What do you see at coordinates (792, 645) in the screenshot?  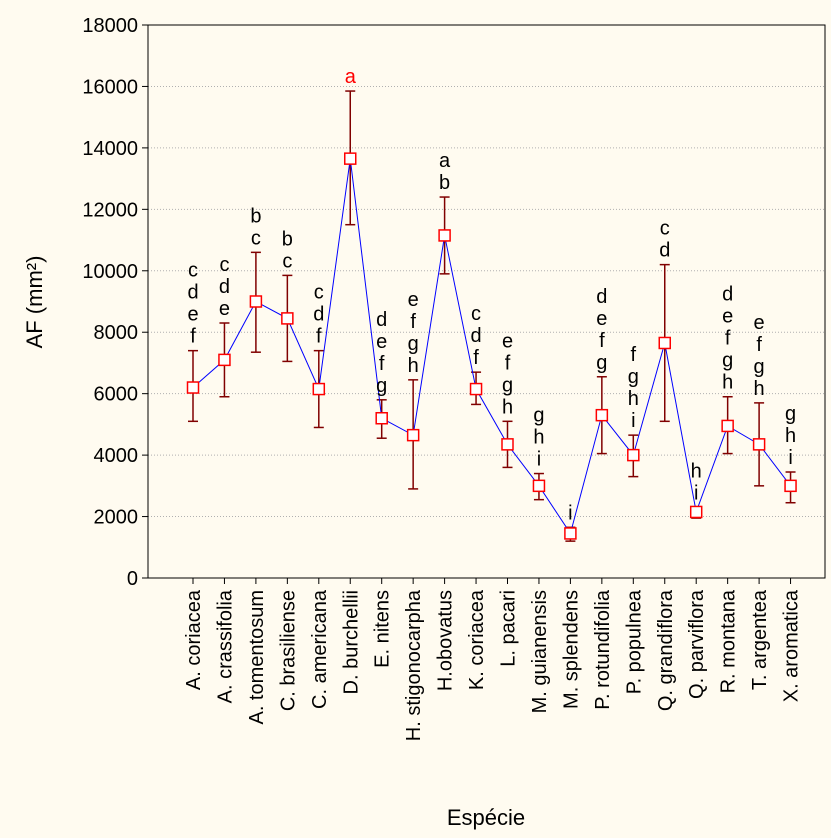 I see `x-tick-label: X. aromatica` at bounding box center [792, 645].